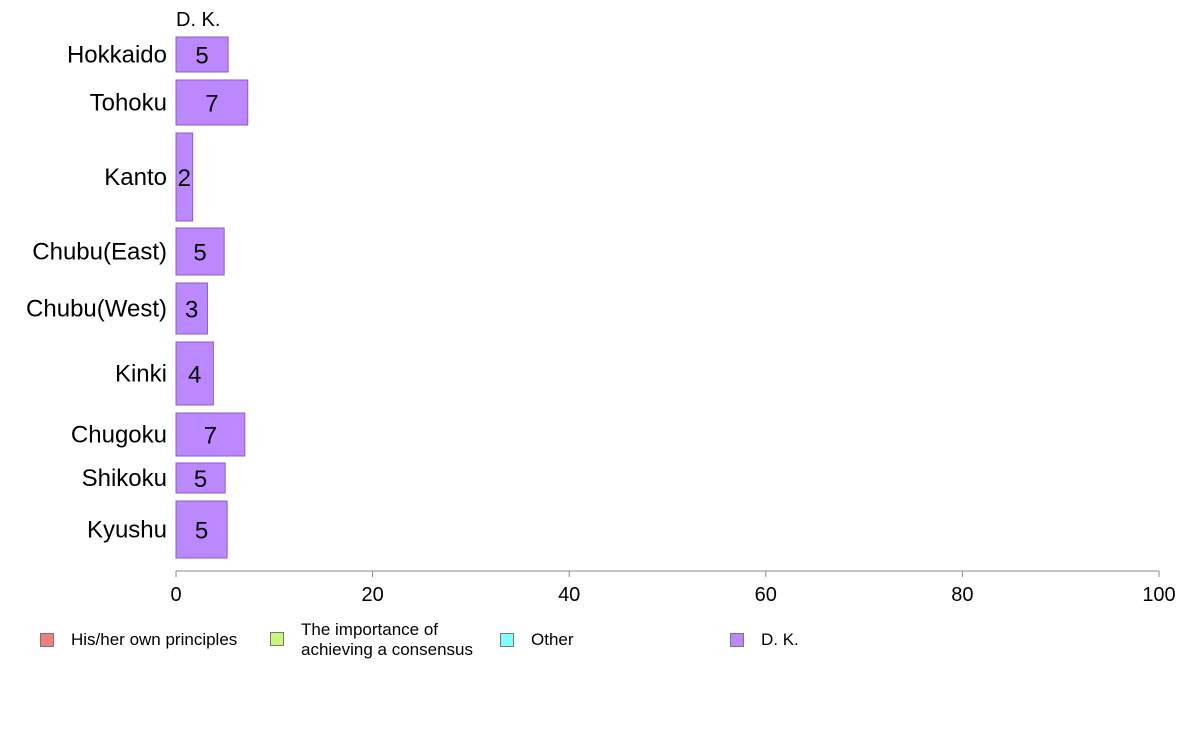  What do you see at coordinates (277, 639) in the screenshot?
I see `legend-swatch-consensus` at bounding box center [277, 639].